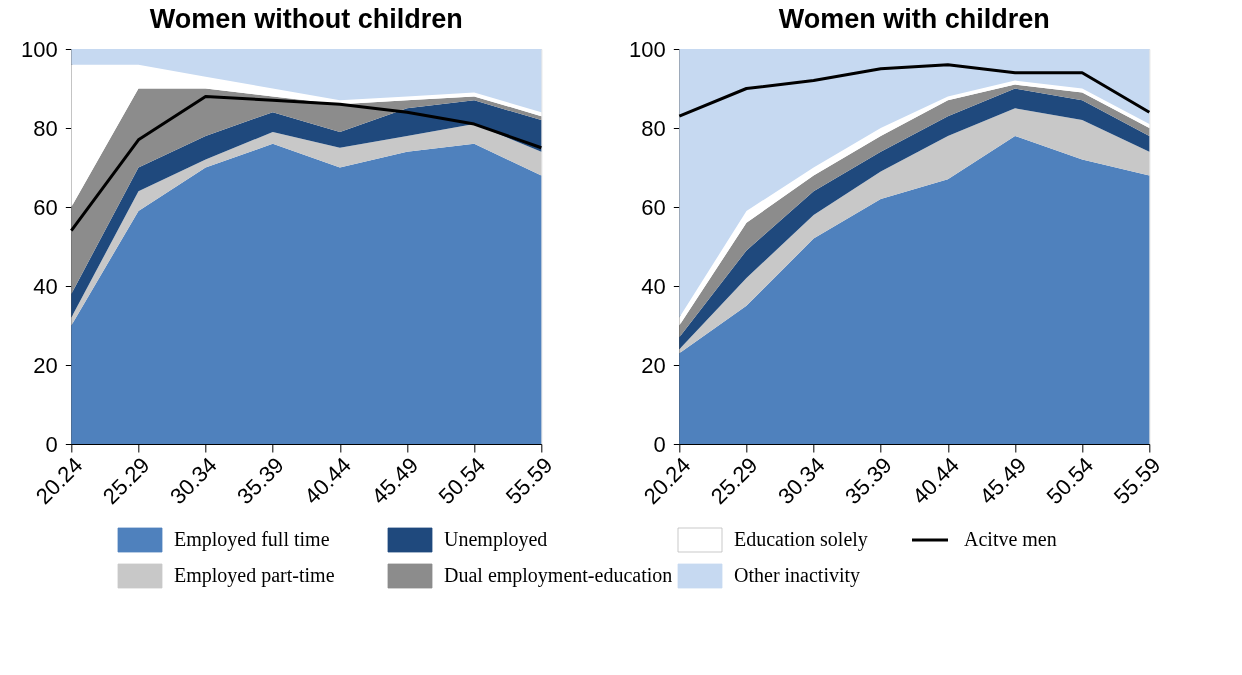 This screenshot has height=675, width=1242. I want to click on legend-label: Other inactivity, so click(797, 575).